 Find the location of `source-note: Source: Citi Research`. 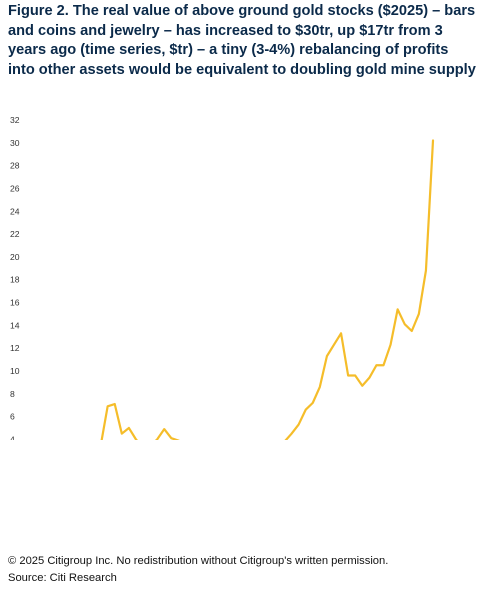

source-note: Source: Citi Research is located at coordinates (62, 578).